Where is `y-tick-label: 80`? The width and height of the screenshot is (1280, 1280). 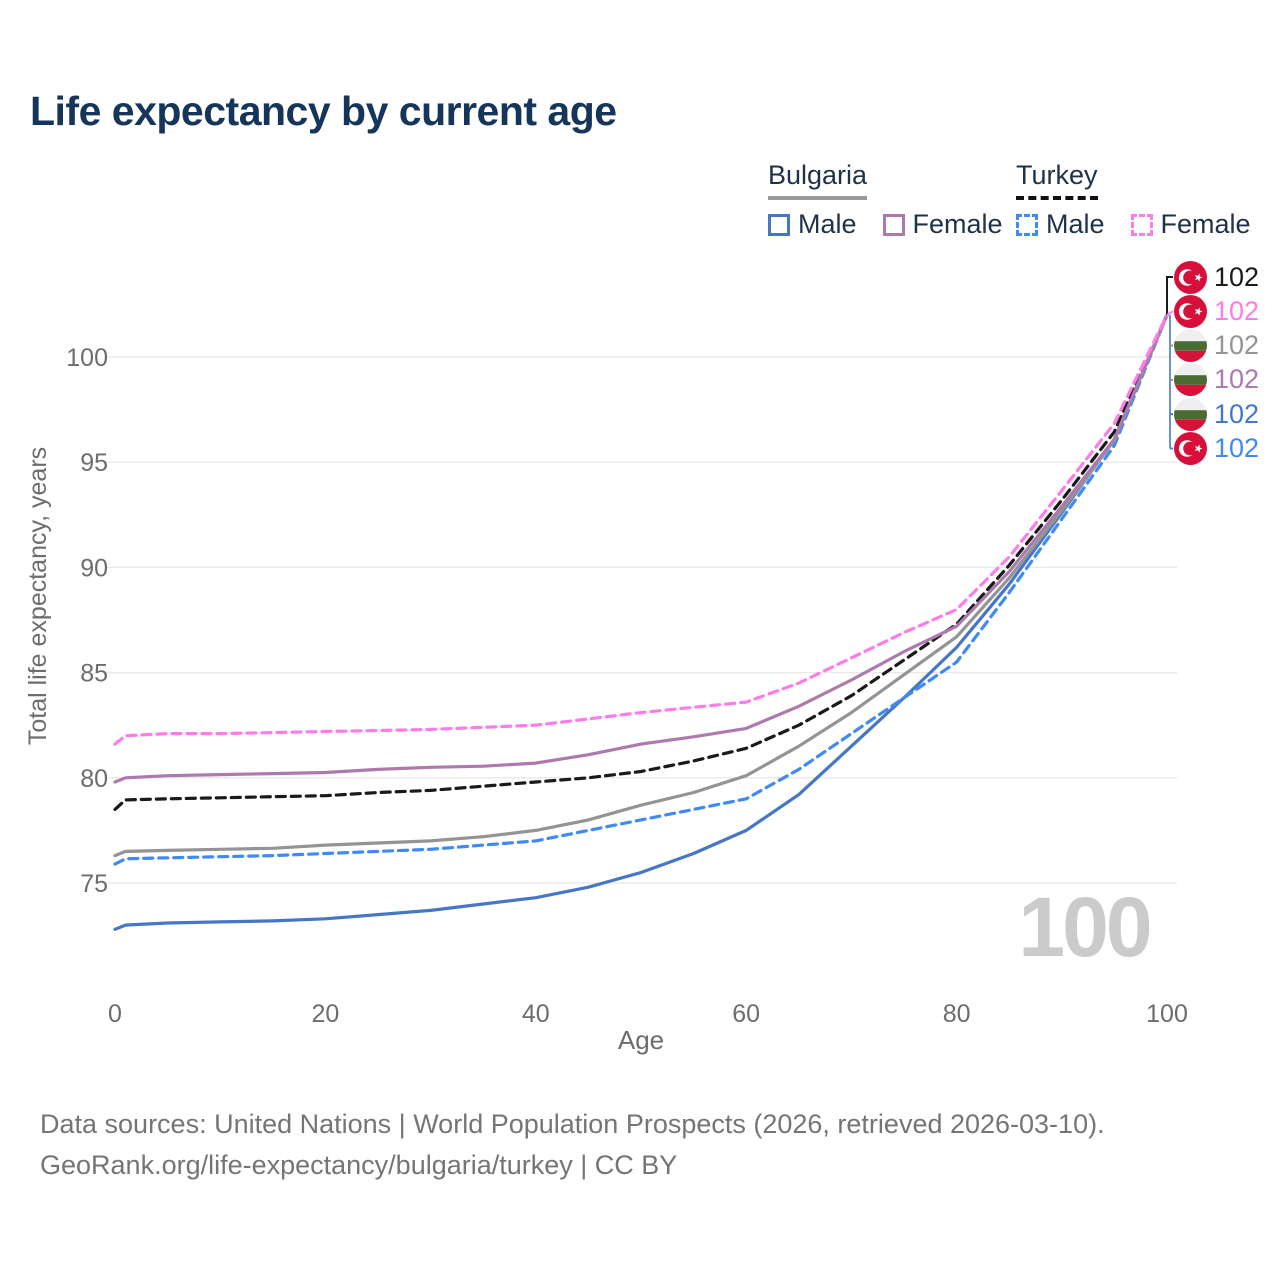 y-tick-label: 80 is located at coordinates (94, 779).